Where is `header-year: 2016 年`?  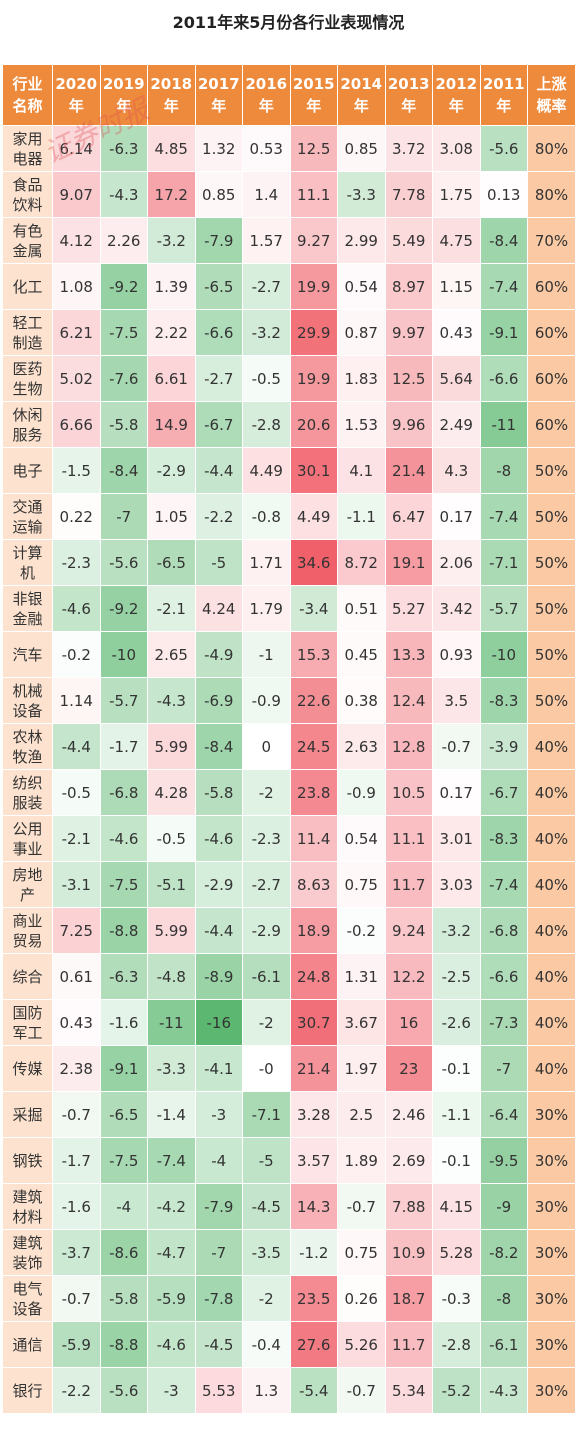 header-year: 2016 年 is located at coordinates (266, 95).